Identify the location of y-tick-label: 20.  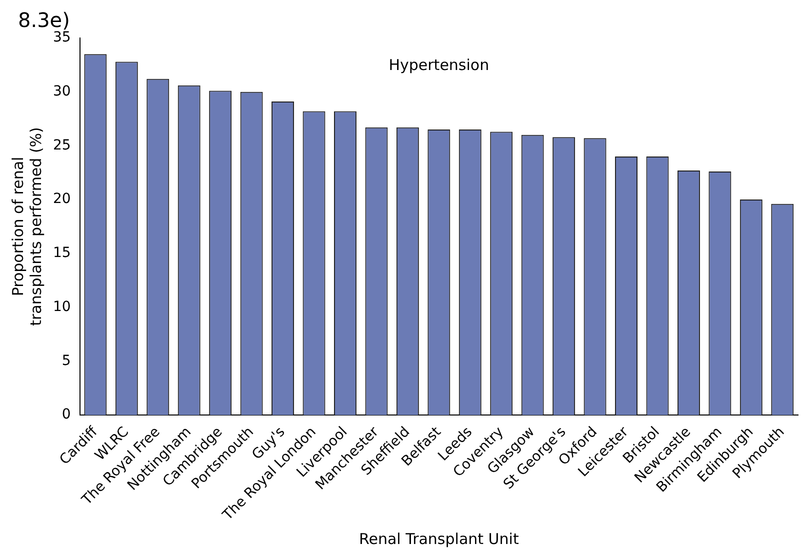
(61, 199).